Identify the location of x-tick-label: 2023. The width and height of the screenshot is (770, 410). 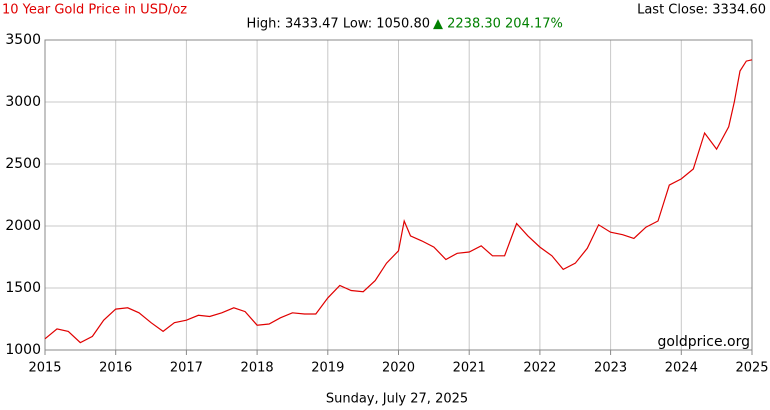
(610, 368).